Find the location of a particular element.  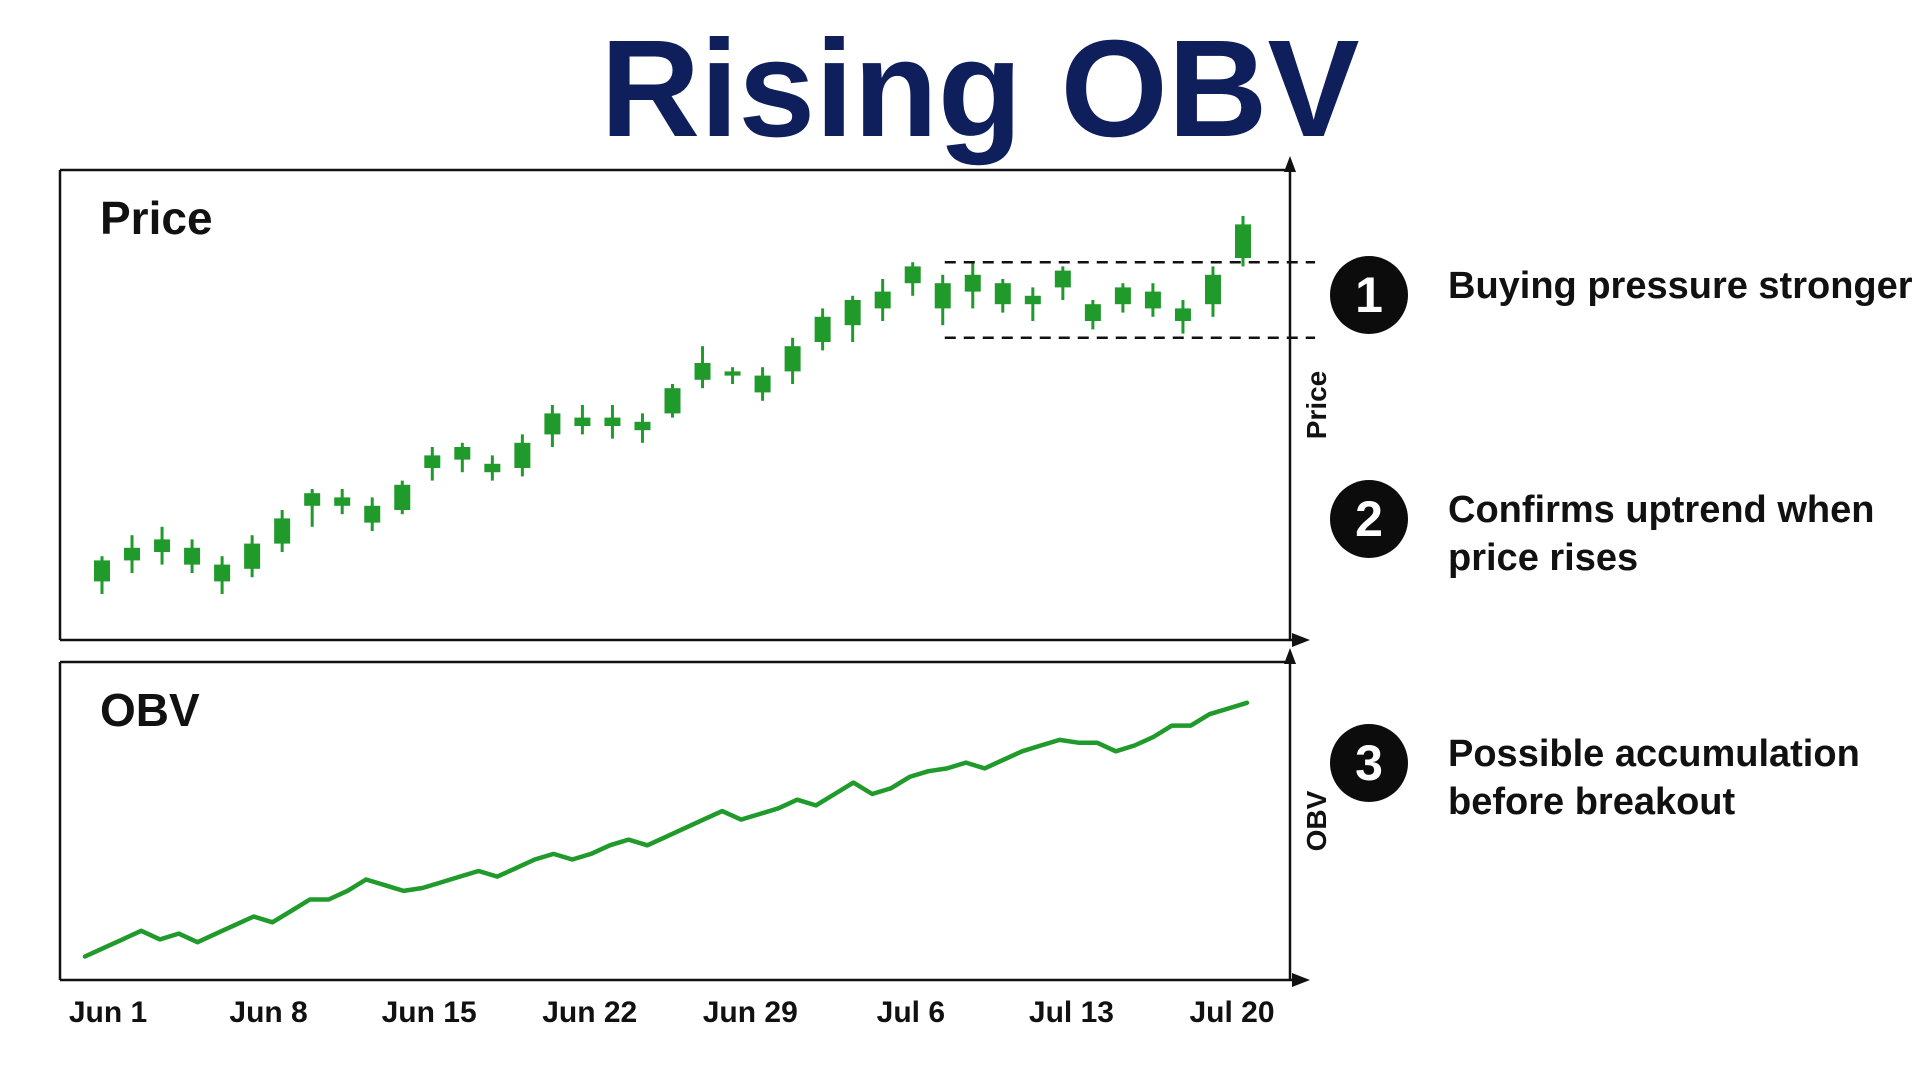

x-tick-label: Jun 15 is located at coordinates (429, 1012).